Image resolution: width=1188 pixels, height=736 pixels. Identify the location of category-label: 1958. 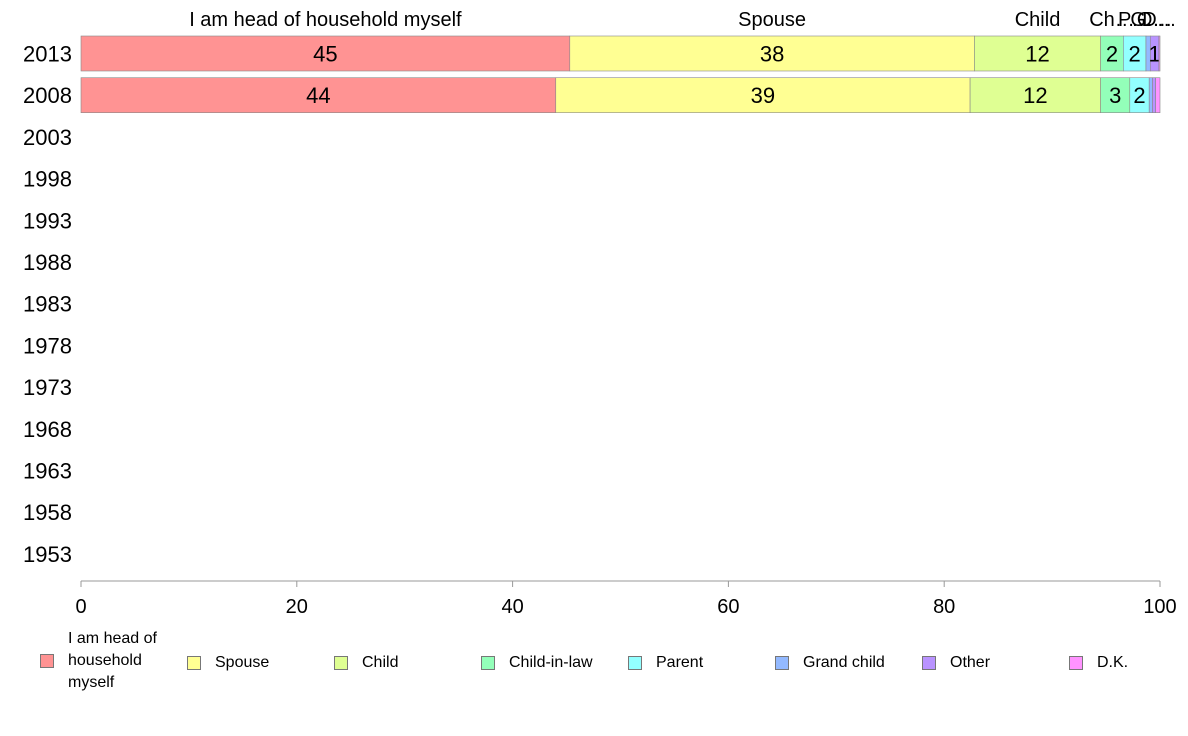
(47, 512).